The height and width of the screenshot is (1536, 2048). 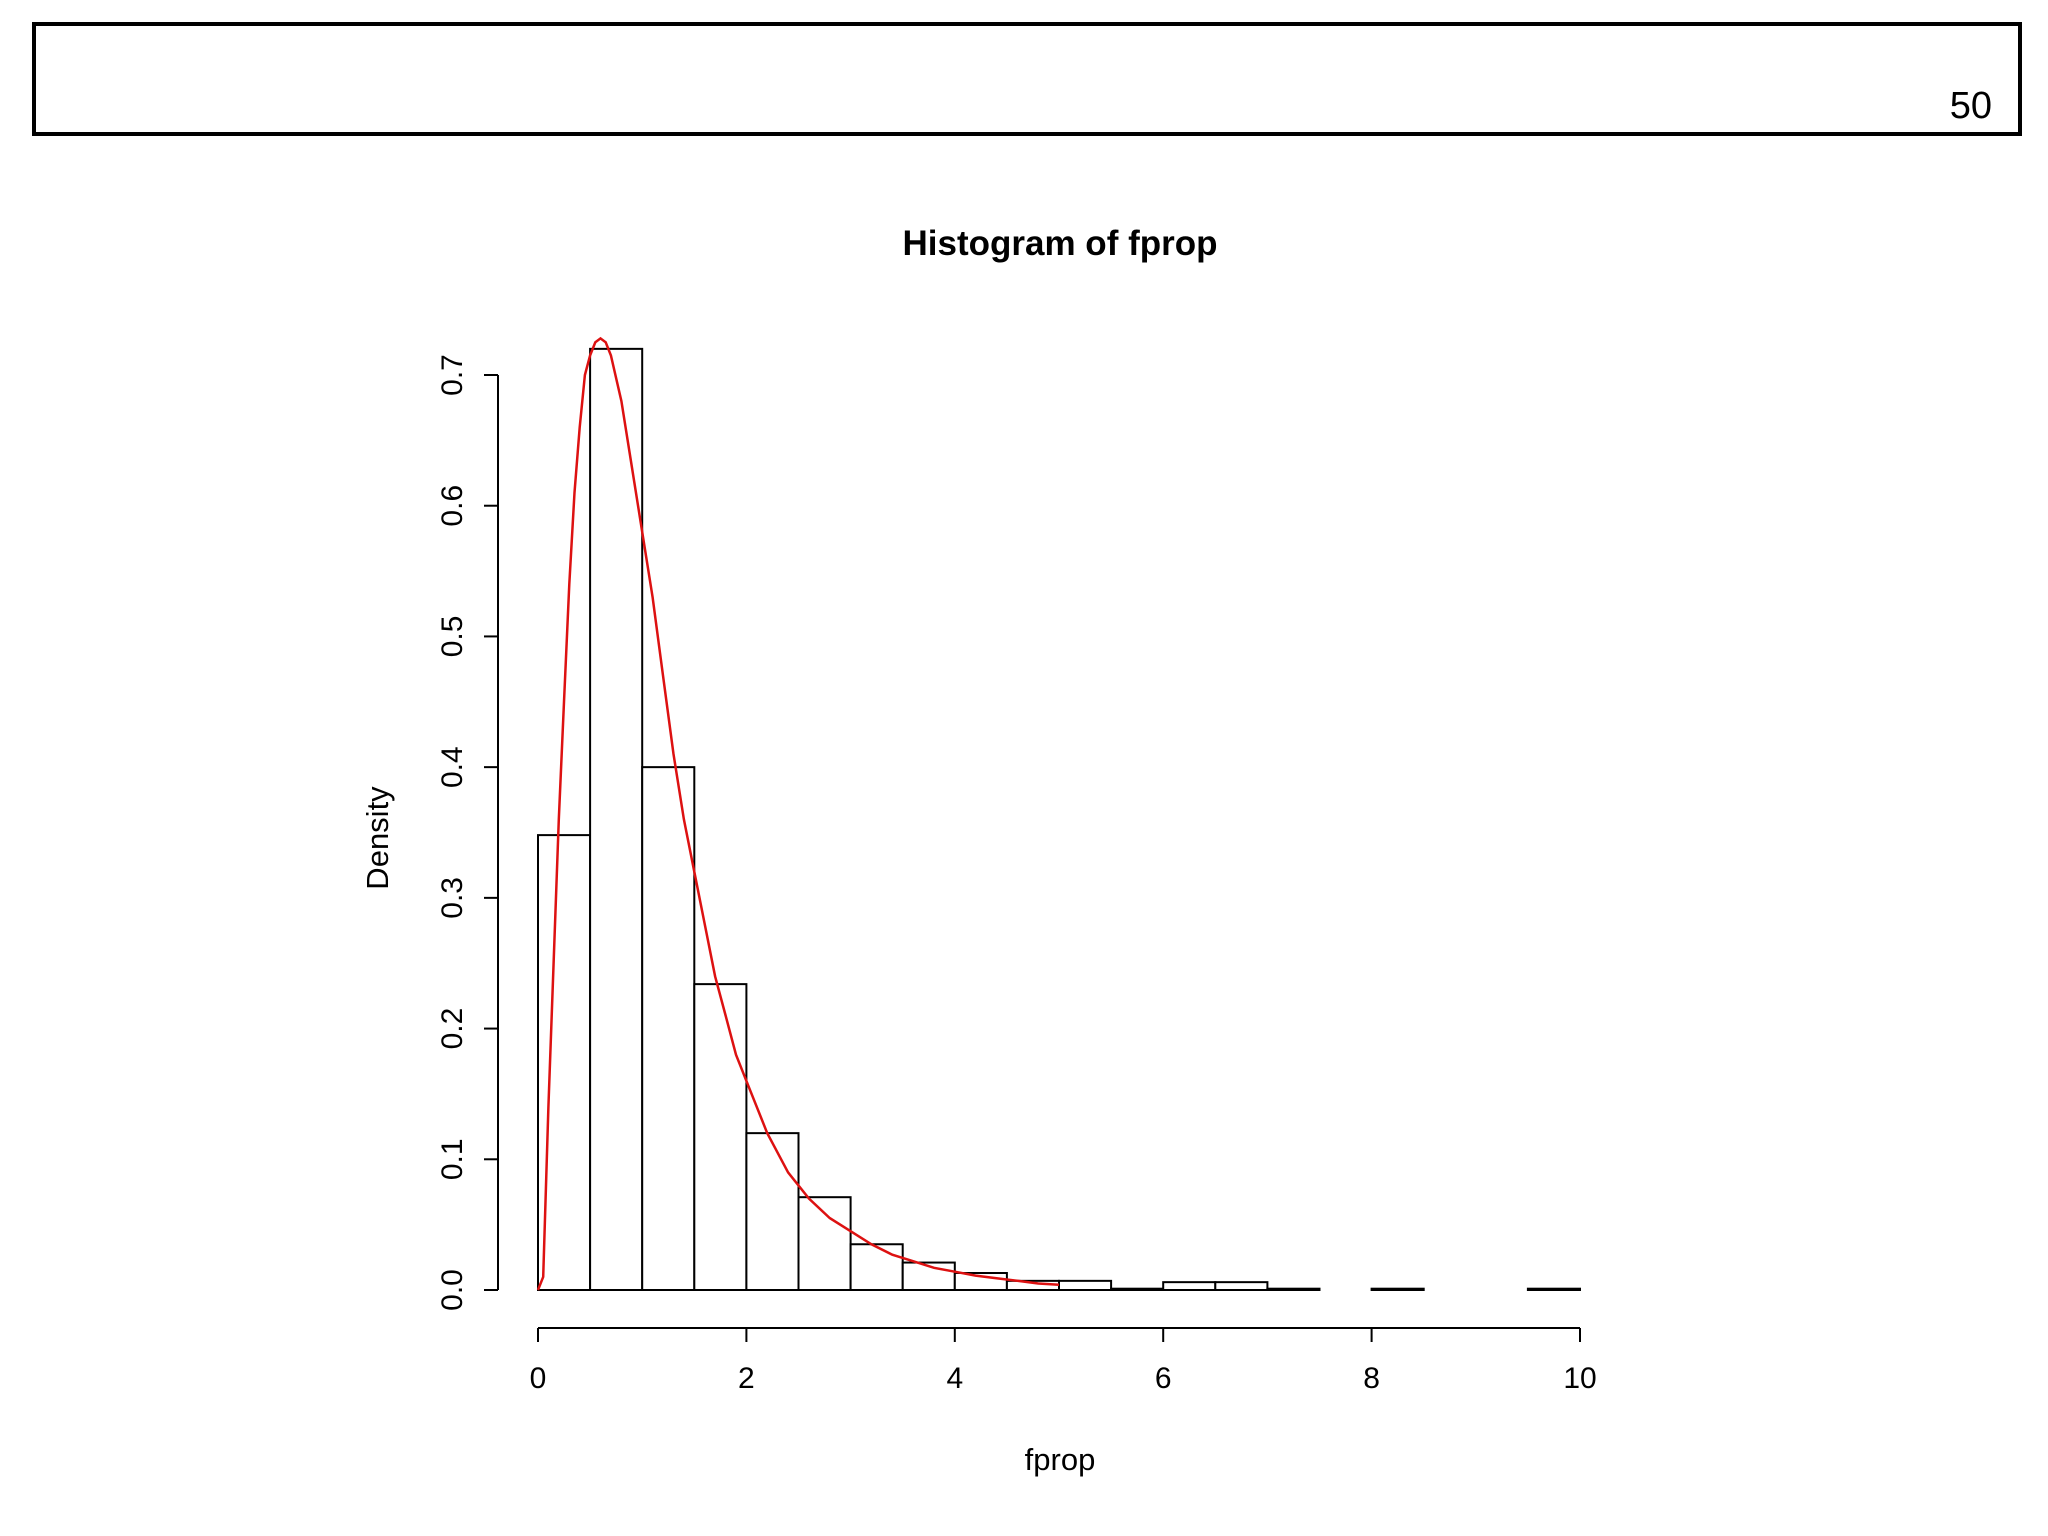 What do you see at coordinates (746, 1378) in the screenshot?
I see `x-tick-label: 2` at bounding box center [746, 1378].